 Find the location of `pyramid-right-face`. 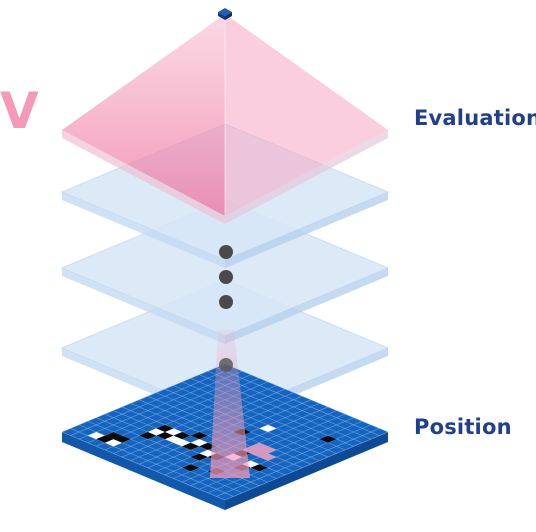

pyramid-right-face is located at coordinates (306, 115).